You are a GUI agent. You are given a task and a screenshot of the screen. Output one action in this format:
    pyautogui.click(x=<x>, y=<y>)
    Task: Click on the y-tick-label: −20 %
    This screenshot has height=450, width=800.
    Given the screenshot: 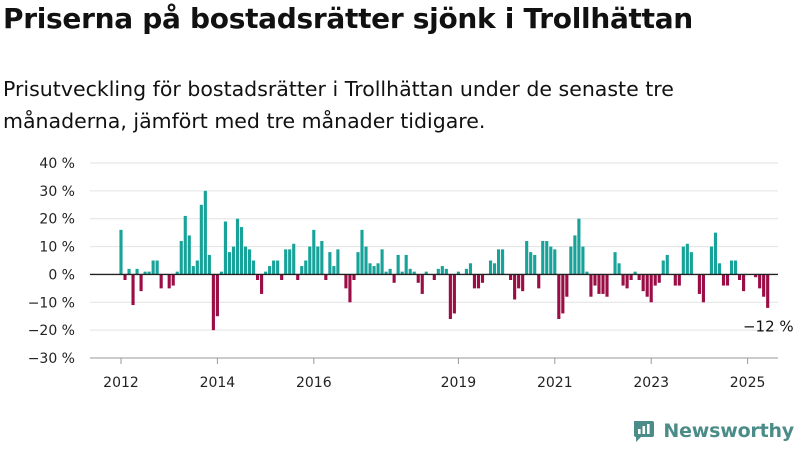 What is the action you would take?
    pyautogui.click(x=51, y=331)
    